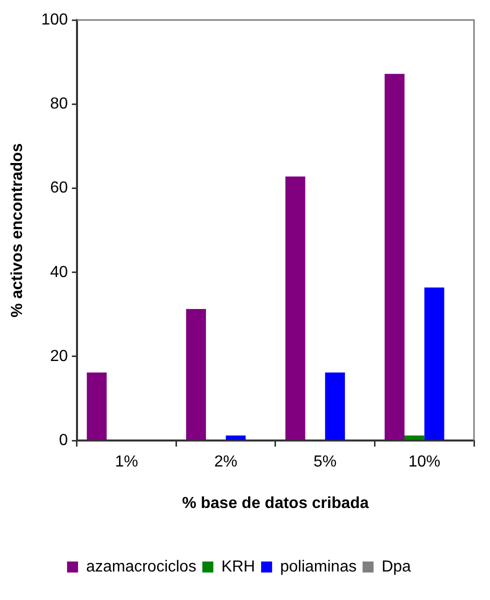  I want to click on x-tick-label: 5%, so click(325, 462).